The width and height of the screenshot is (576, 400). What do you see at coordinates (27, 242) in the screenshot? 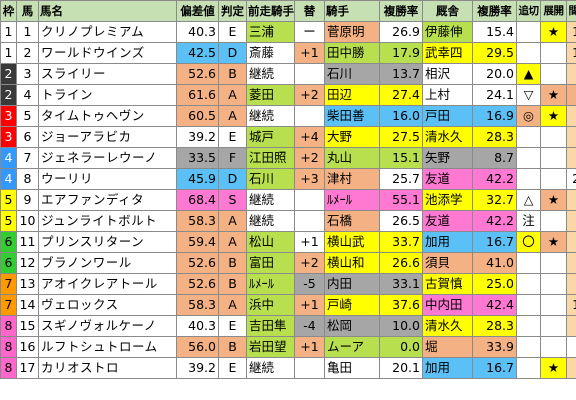
I see `horse-number: 11` at bounding box center [27, 242].